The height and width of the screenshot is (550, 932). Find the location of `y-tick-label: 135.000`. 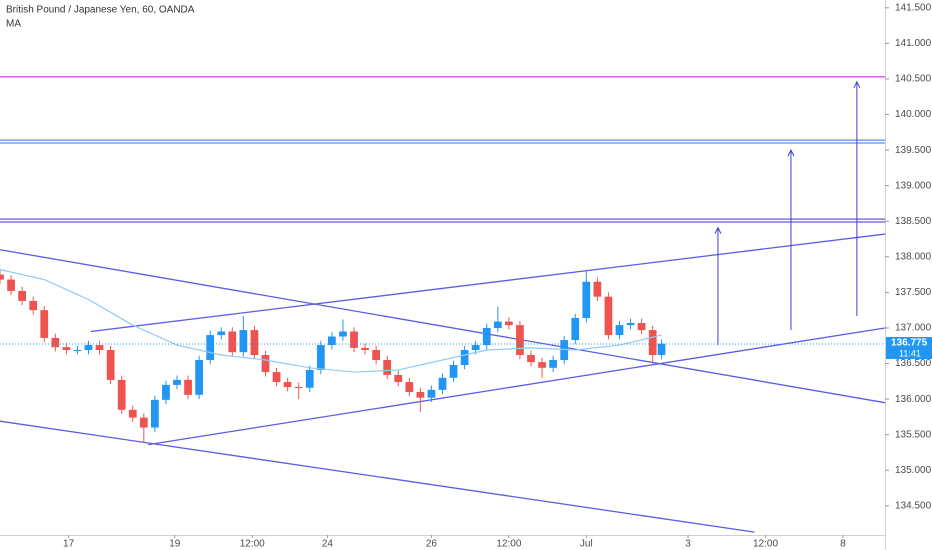

y-tick-label: 135.000 is located at coordinates (913, 470).